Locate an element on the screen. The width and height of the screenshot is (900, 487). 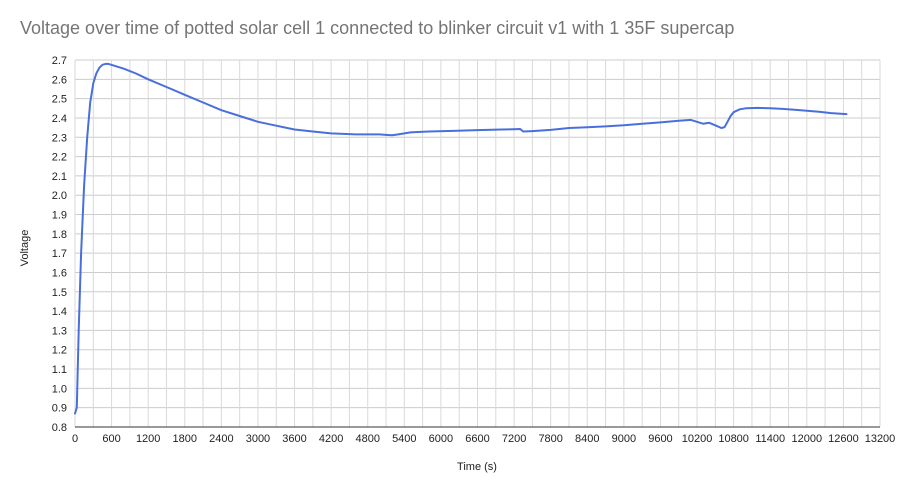
x-tick-label: 1200 is located at coordinates (148, 439).